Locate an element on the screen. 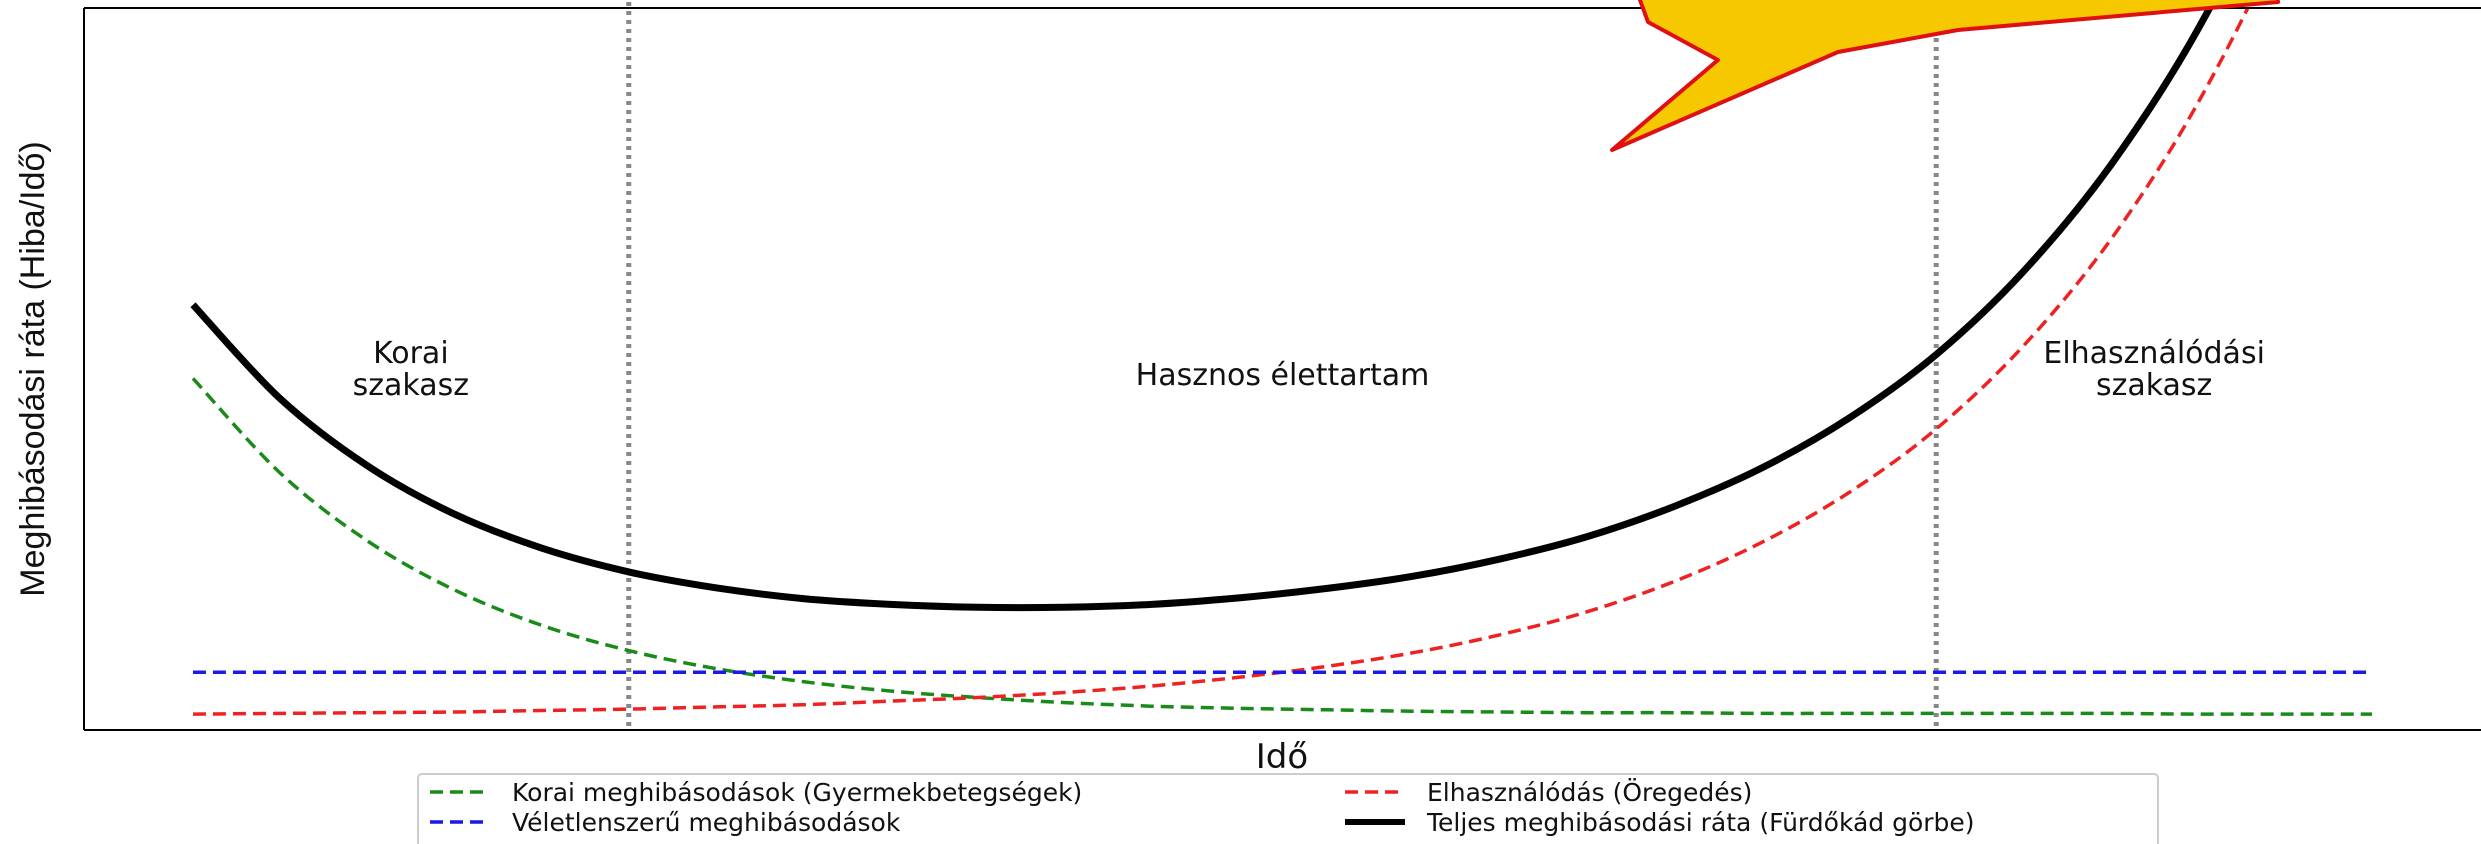 The width and height of the screenshot is (2481, 844). y-axis-label: Meghibásodási ráta (Hiba/Idő) is located at coordinates (33, 368).